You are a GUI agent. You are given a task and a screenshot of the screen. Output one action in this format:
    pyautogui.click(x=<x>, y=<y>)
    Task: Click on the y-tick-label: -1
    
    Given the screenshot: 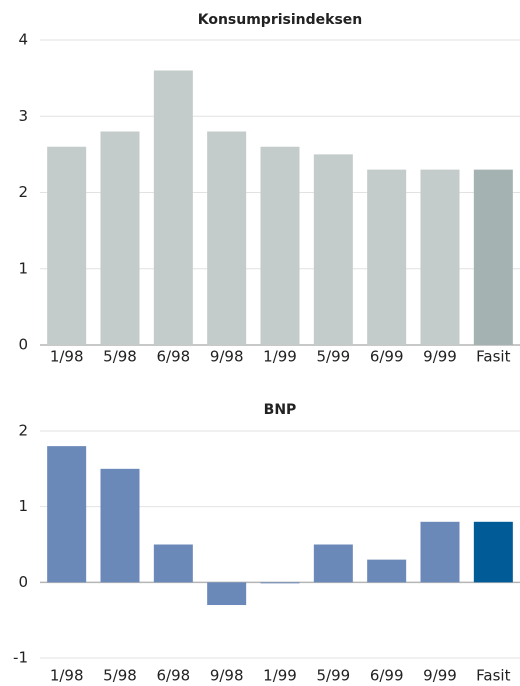 What is the action you would take?
    pyautogui.click(x=20, y=658)
    